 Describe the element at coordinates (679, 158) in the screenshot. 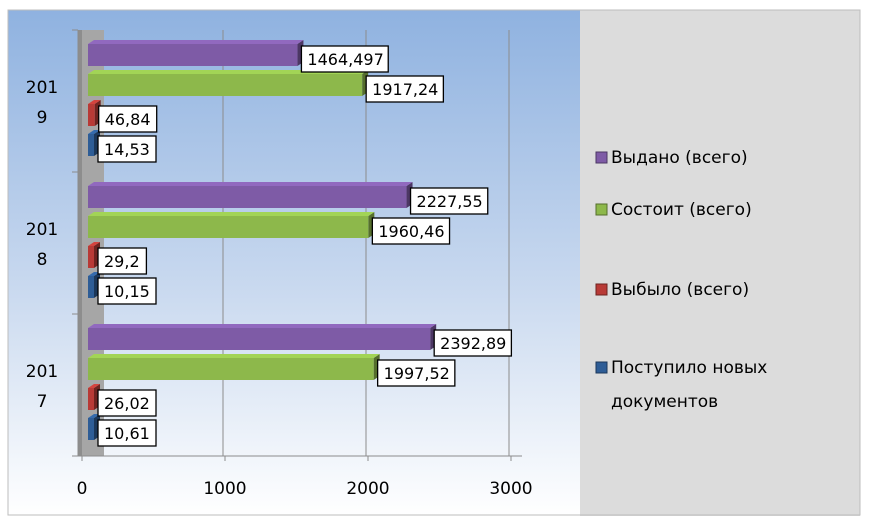

I see `legend-label: Выдано (всего)` at that location.